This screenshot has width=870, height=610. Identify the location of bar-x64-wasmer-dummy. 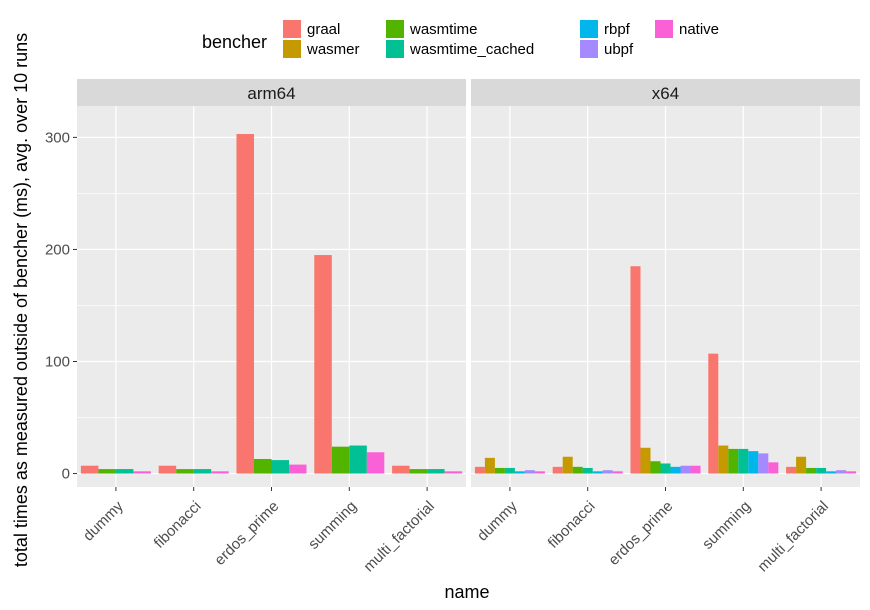
(489, 465).